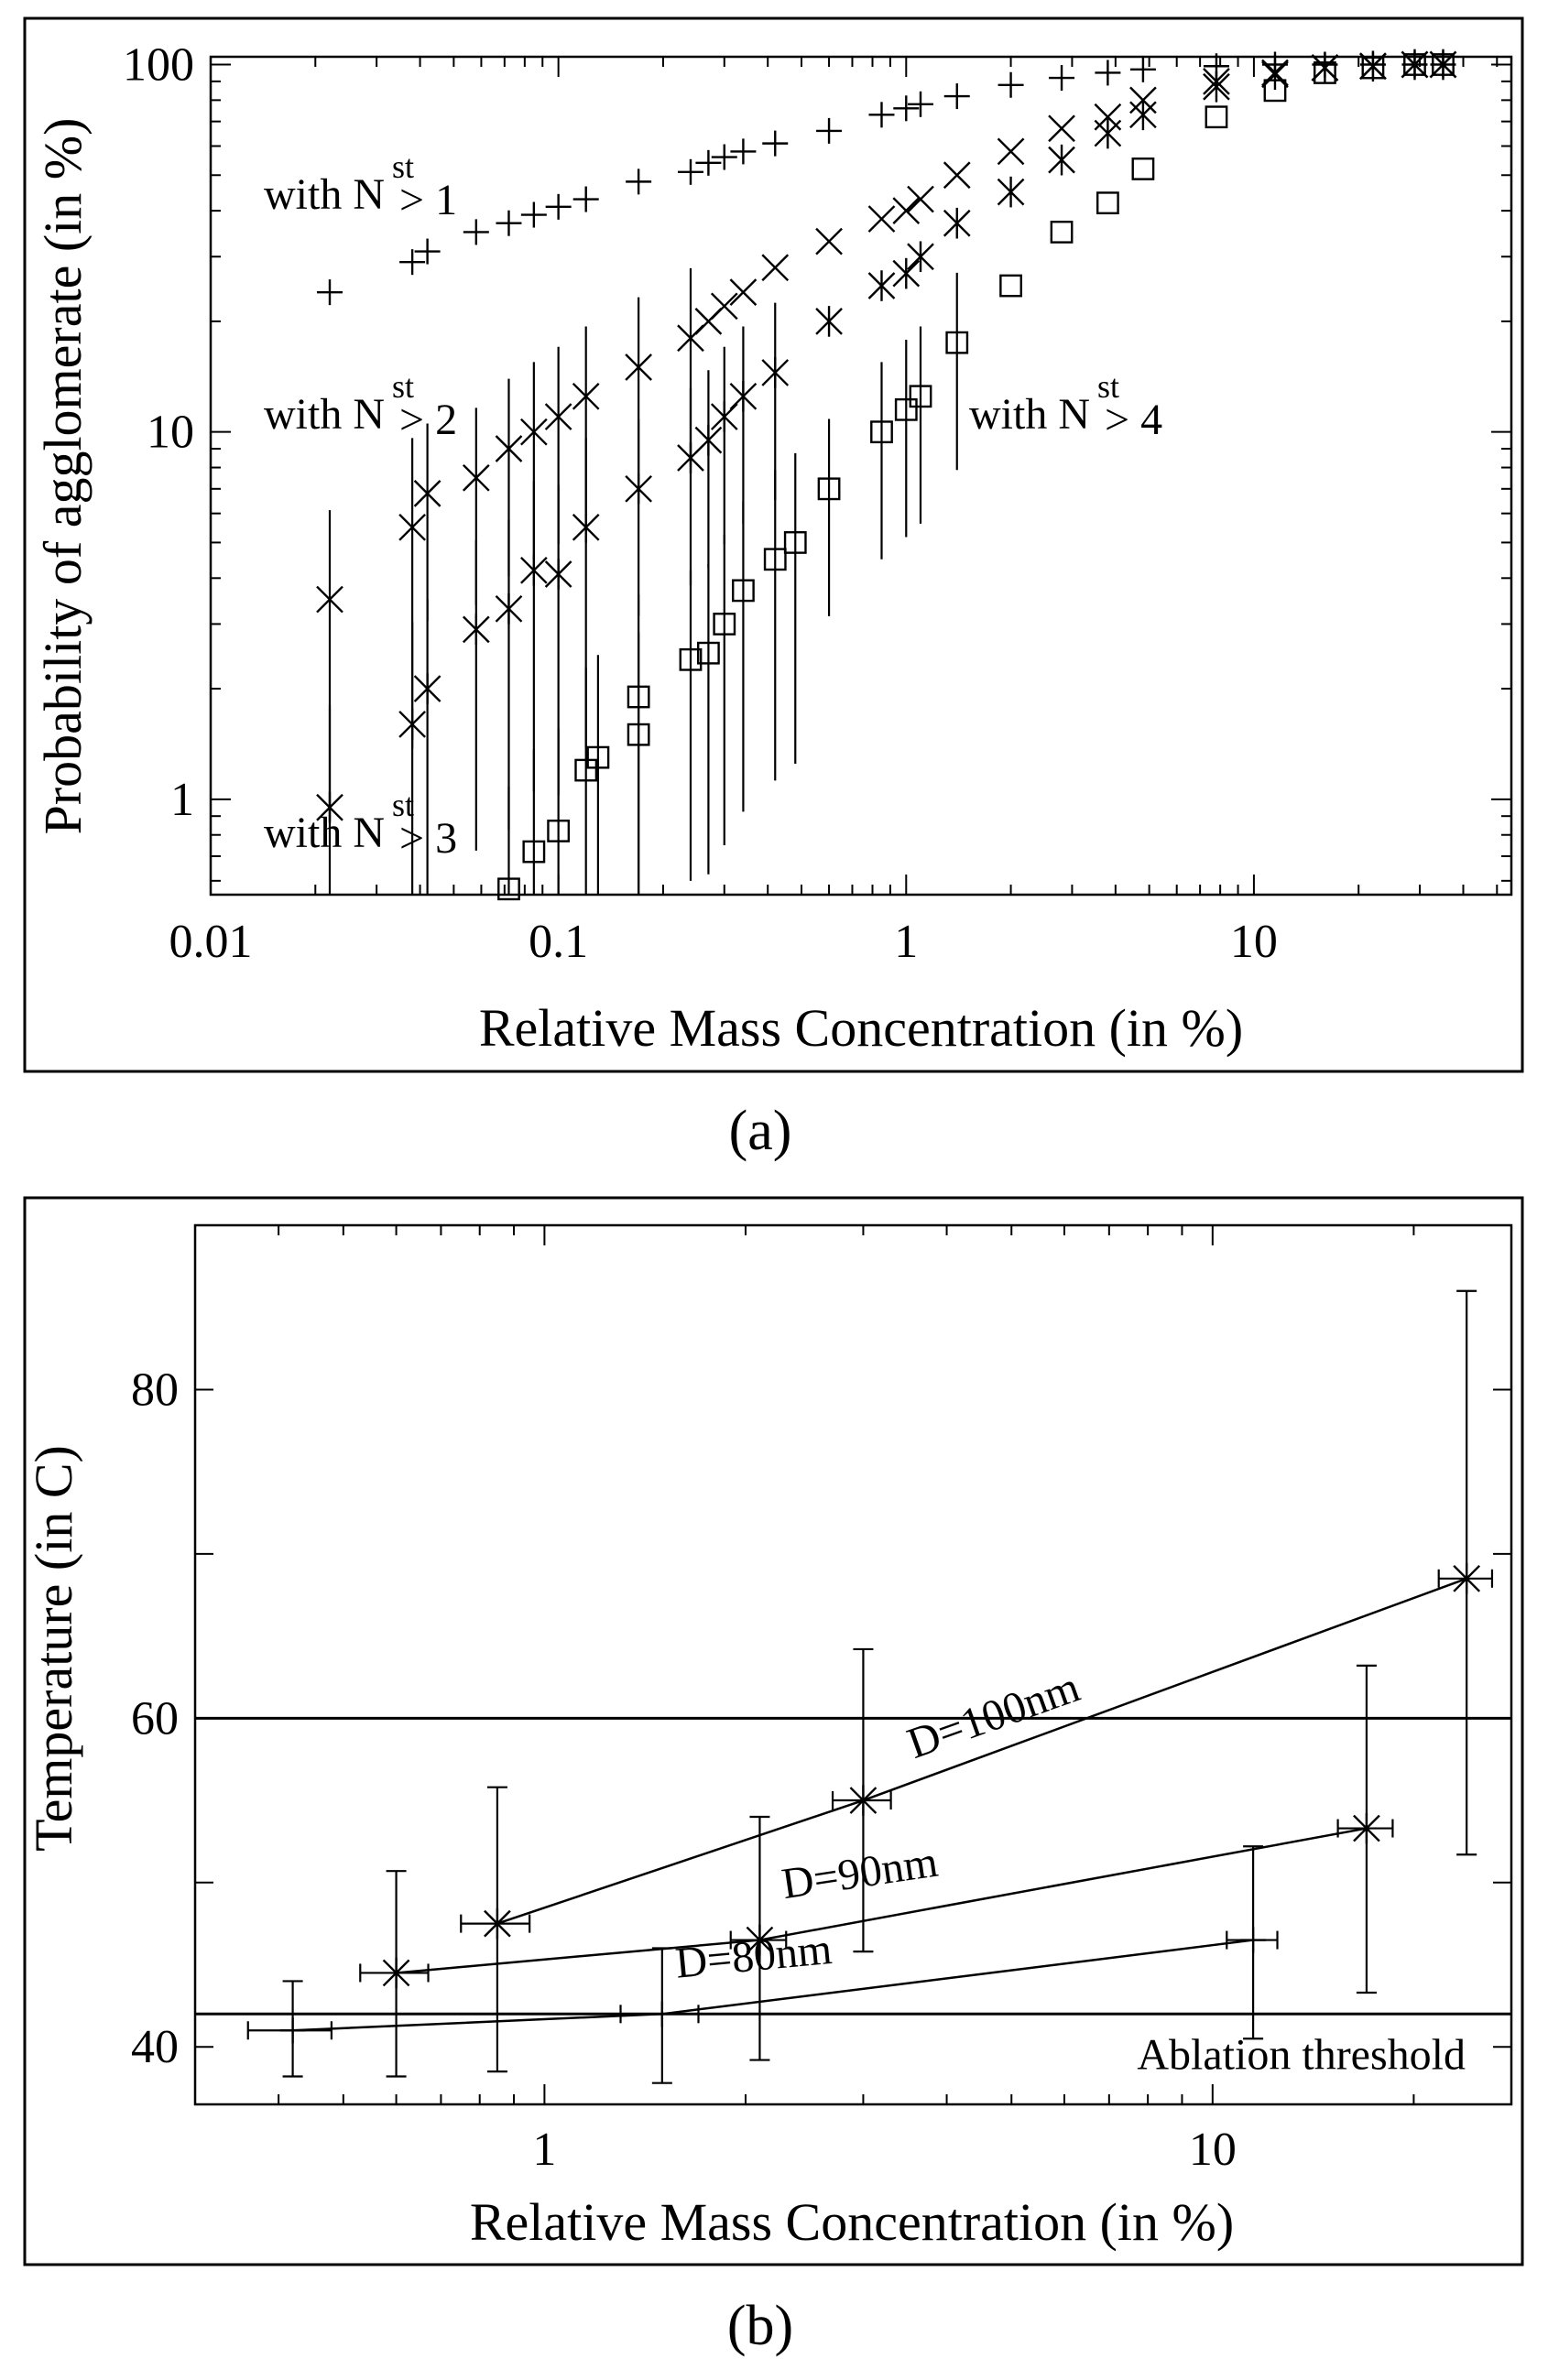 The height and width of the screenshot is (2380, 1548). I want to click on a-series-label-threshold: > 1, so click(428, 200).